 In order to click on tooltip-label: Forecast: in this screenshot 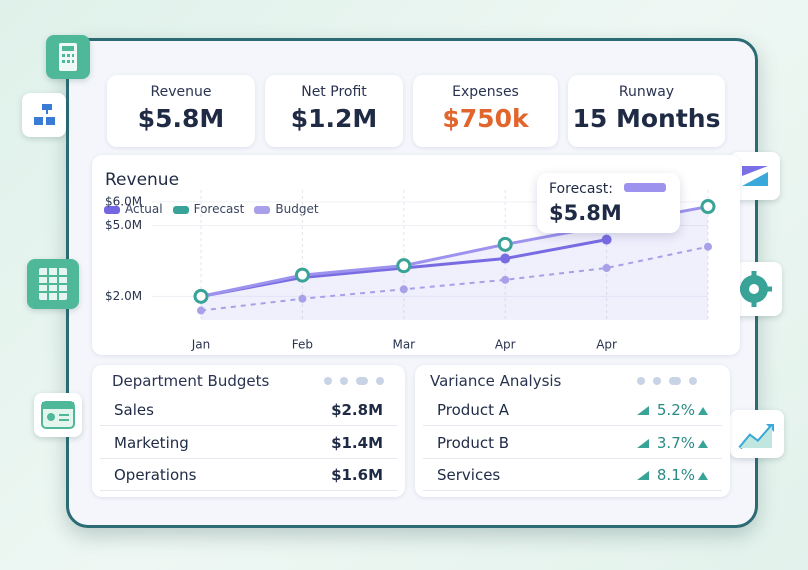, I will do `click(581, 189)`.